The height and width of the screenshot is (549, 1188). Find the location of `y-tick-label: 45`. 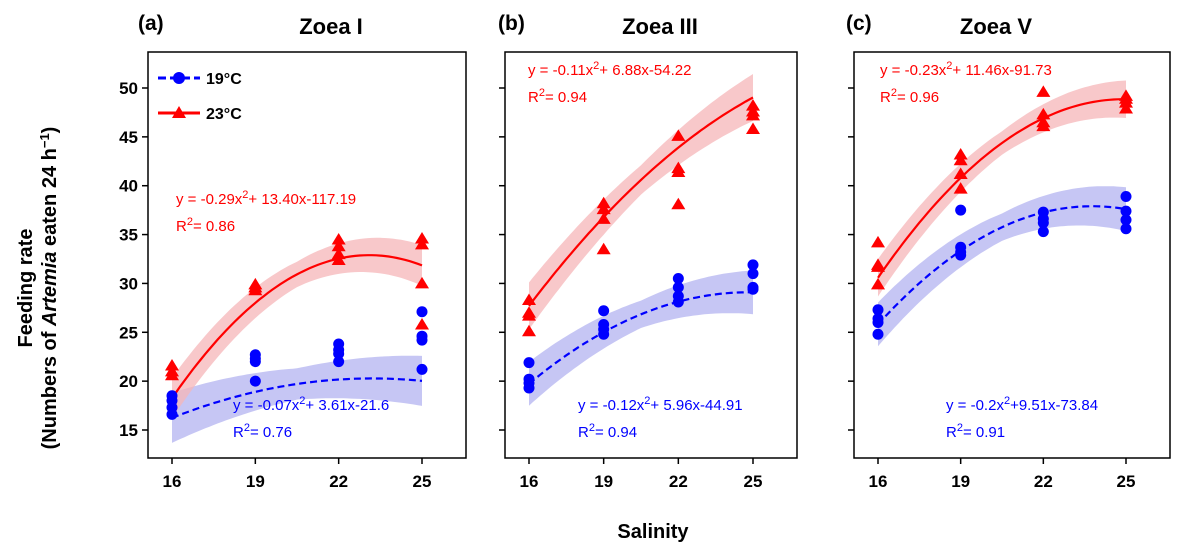

y-tick-label: 45 is located at coordinates (128, 137).